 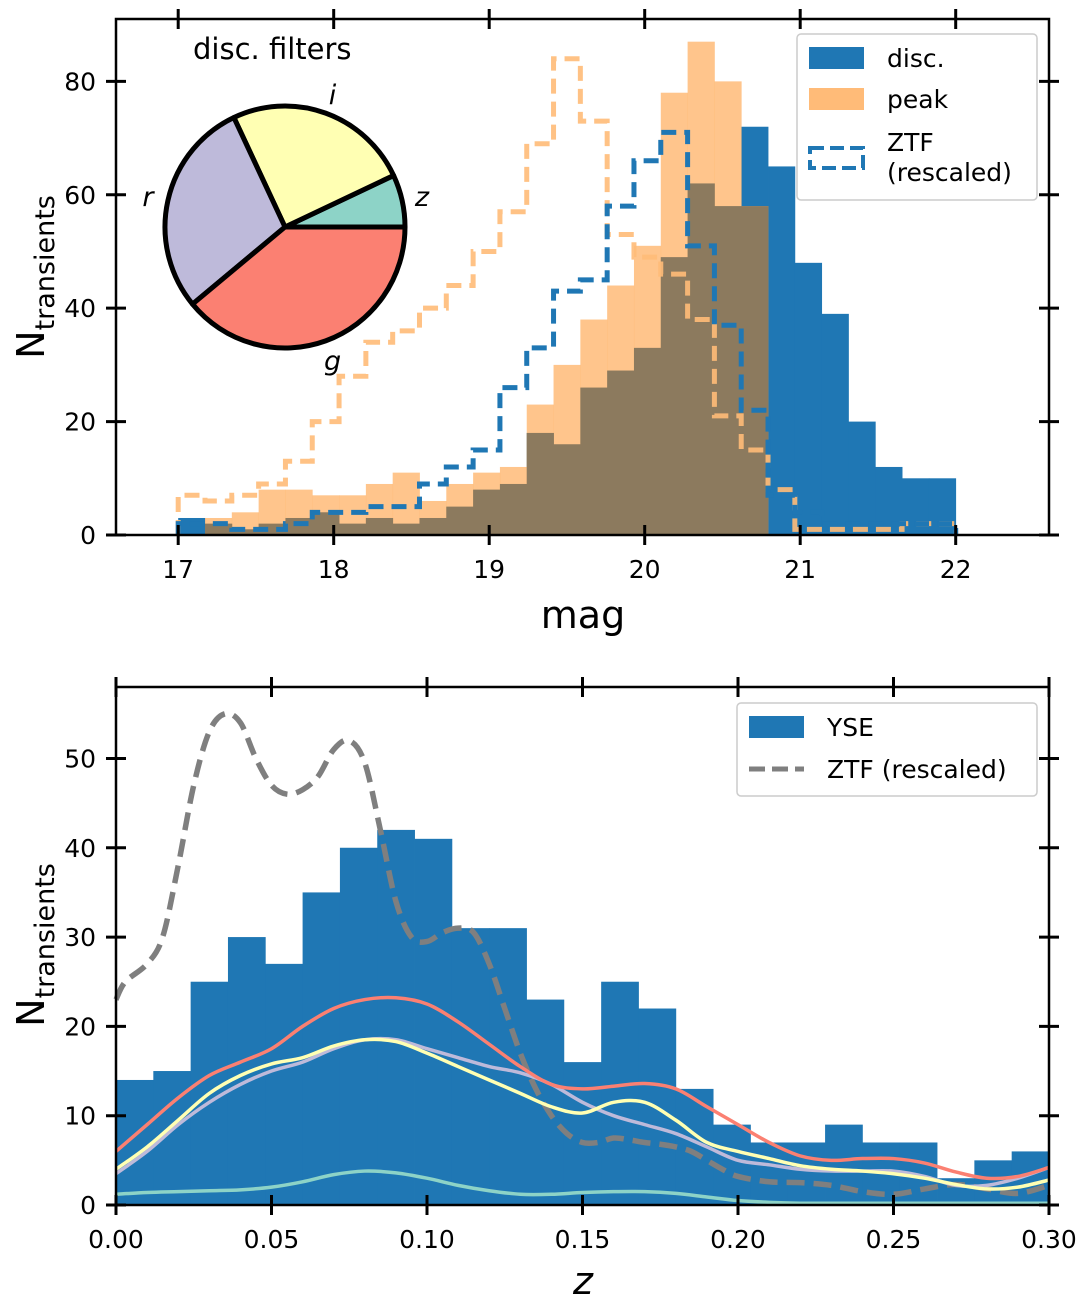 I want to click on bottom-y-axis-label: Ntransients, so click(x=35, y=945).